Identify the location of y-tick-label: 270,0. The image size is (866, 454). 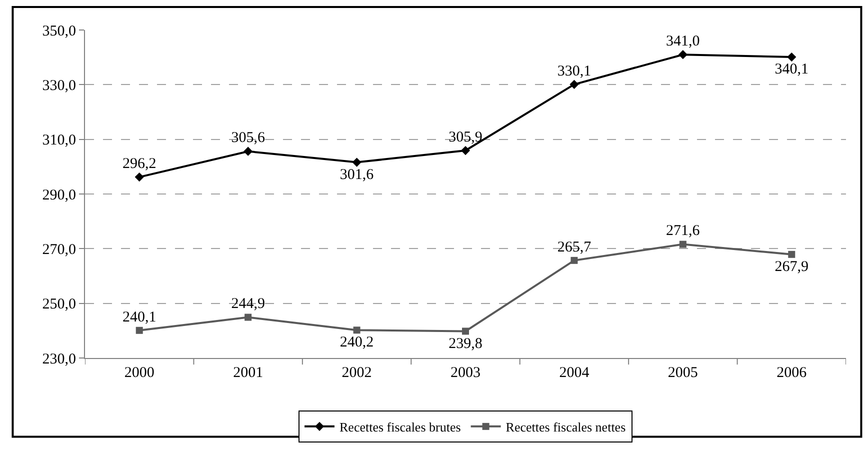
(59, 250).